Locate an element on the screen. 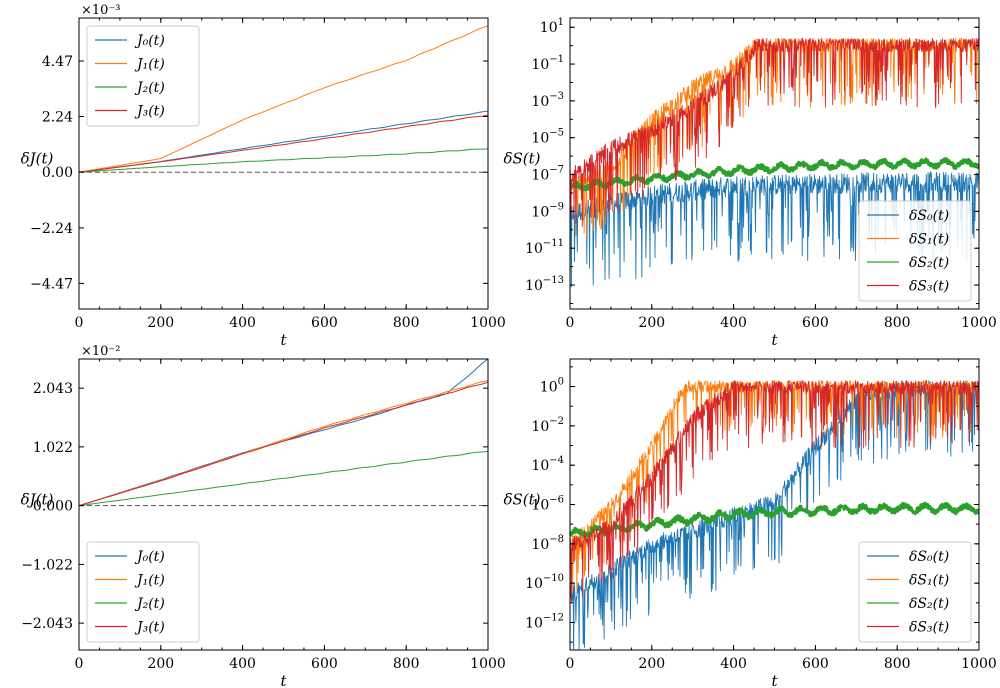  y-tick-label: −2.24 is located at coordinates (51, 229).